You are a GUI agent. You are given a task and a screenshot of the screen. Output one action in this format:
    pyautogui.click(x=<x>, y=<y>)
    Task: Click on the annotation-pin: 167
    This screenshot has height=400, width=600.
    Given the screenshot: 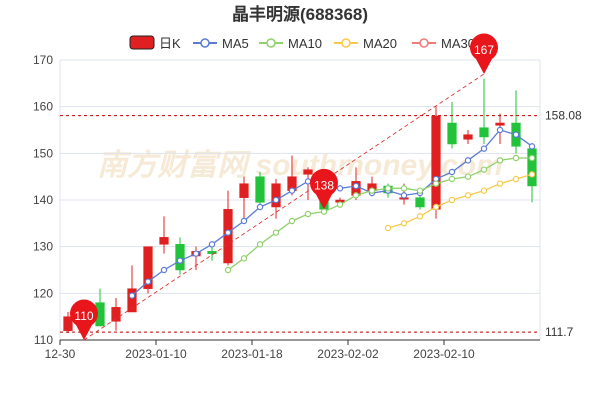 What is the action you would take?
    pyautogui.click(x=484, y=53)
    